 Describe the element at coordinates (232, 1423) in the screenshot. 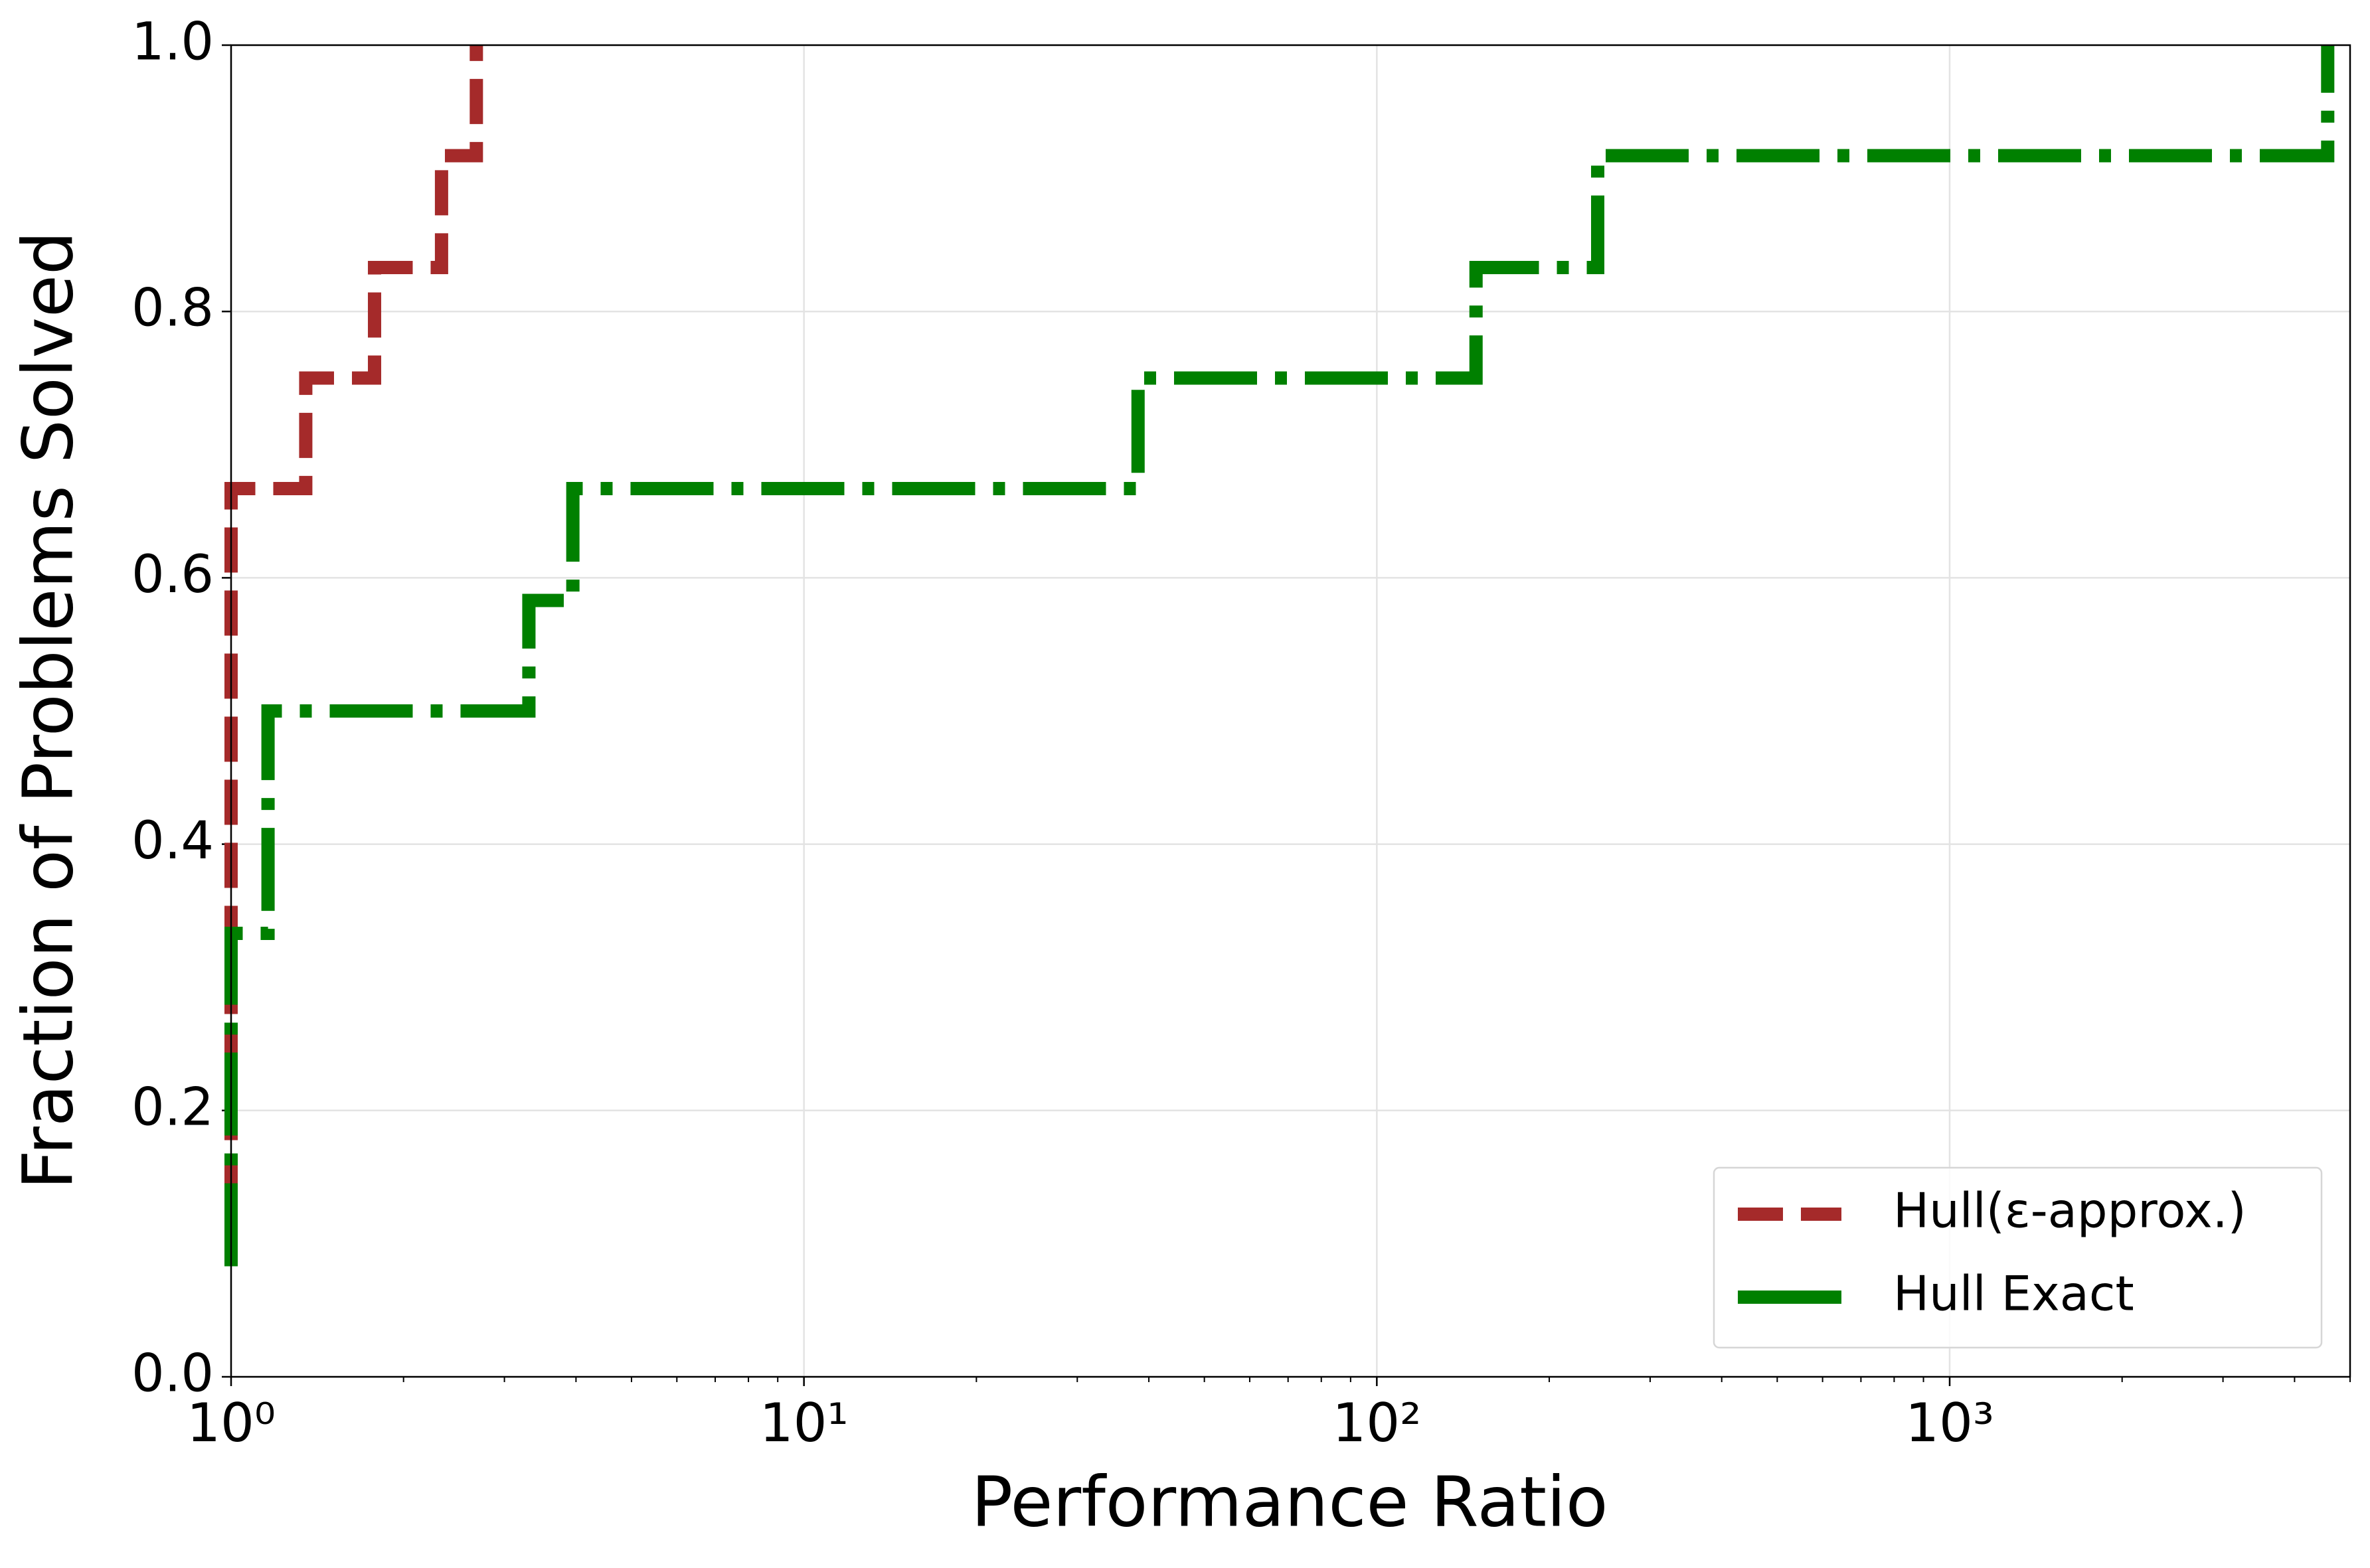

I see `x-tick-label: 10⁰` at that location.